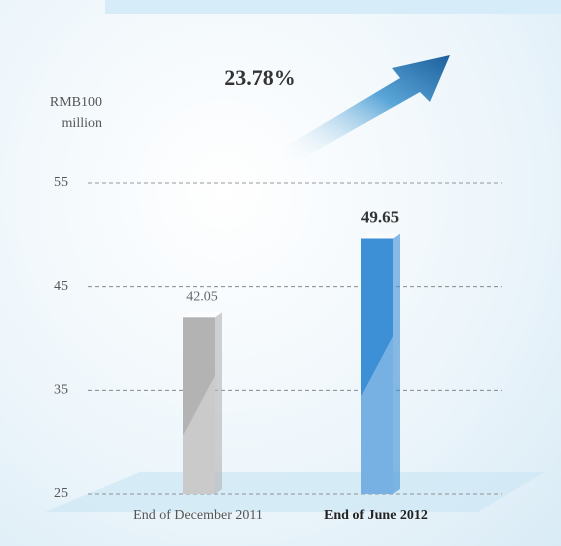  Describe the element at coordinates (380, 216) in the screenshot. I see `value-label: 49.65` at that location.